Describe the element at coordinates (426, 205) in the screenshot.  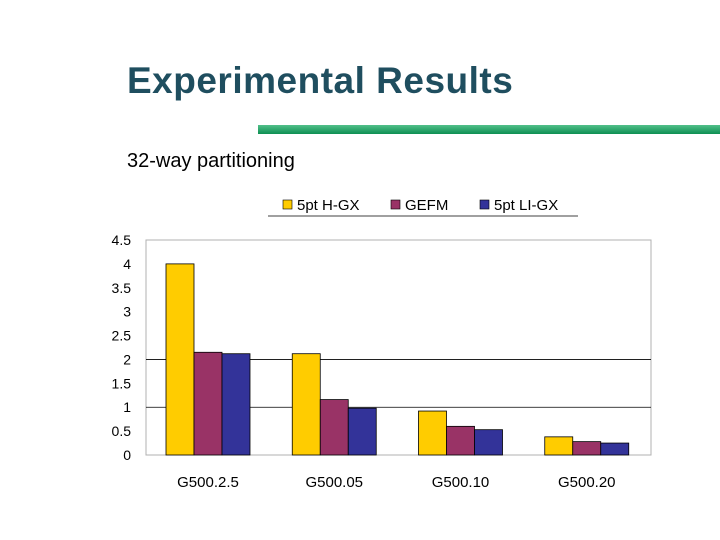
I see `legend-label: GEFM` at that location.